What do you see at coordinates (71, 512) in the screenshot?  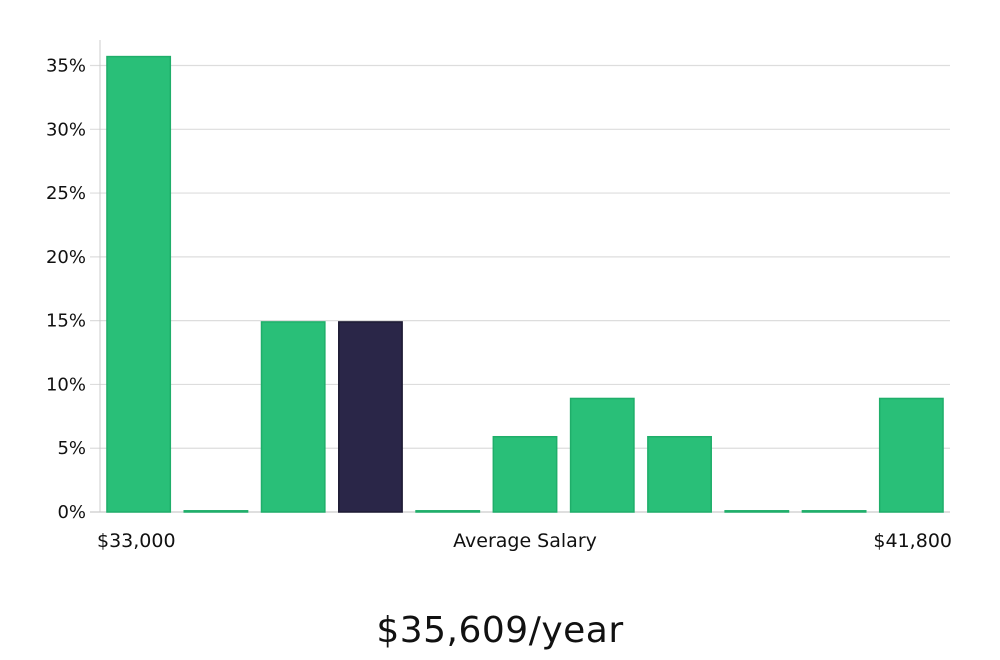 I see `y-tick-label: 0%` at bounding box center [71, 512].